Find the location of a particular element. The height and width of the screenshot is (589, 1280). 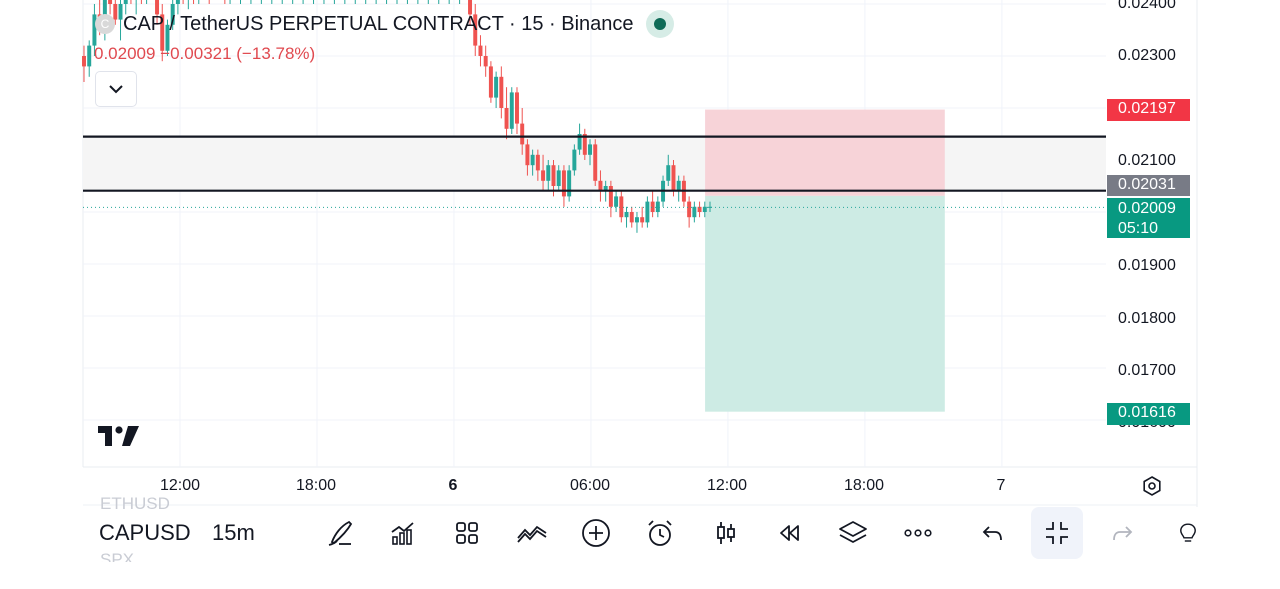

collapse-legend-button is located at coordinates (116, 89).